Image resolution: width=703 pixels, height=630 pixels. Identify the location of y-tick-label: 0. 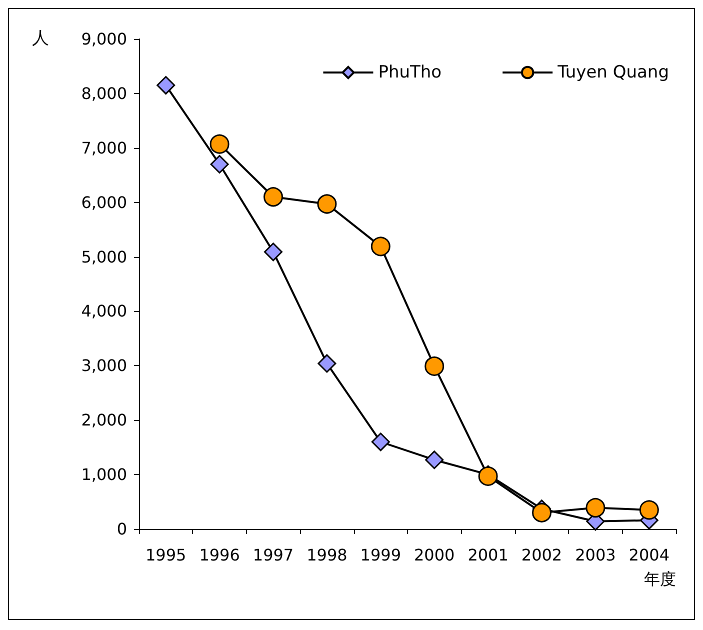
(121, 529).